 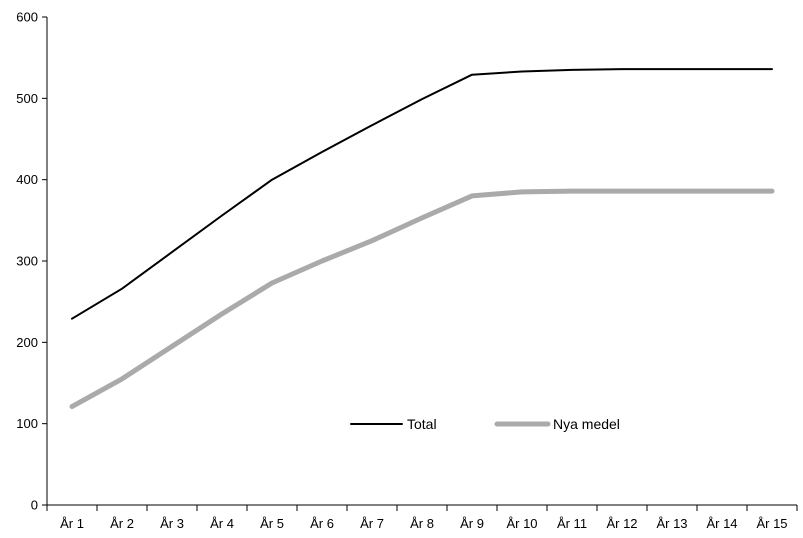 What do you see at coordinates (372, 523) in the screenshot?
I see `x-tick-label: År 7` at bounding box center [372, 523].